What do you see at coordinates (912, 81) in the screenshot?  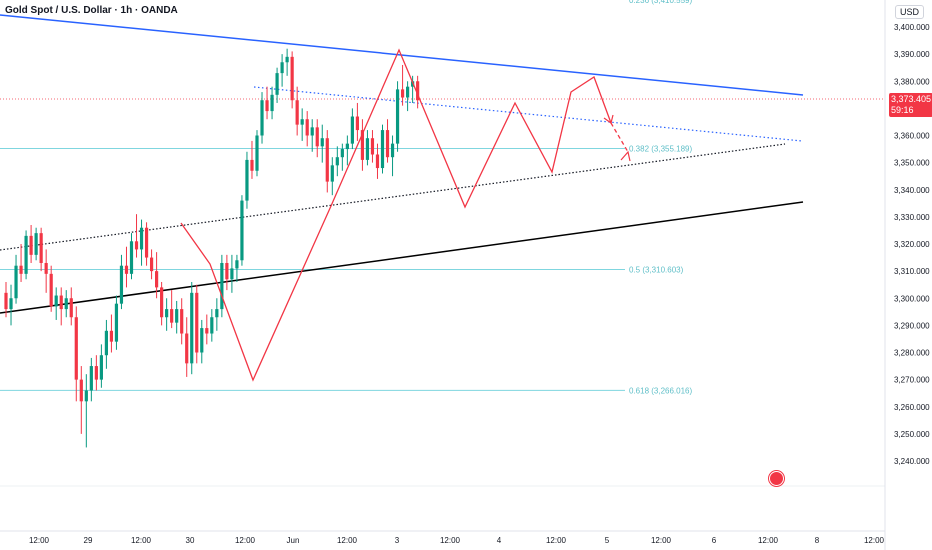 I see `y-tick-label: 3,380.000` at bounding box center [912, 81].